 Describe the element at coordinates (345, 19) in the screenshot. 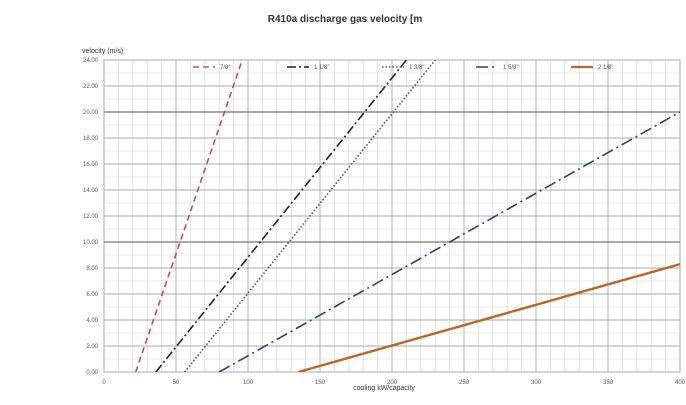

I see `chart-title: R410a discharge gas velocity [m` at that location.